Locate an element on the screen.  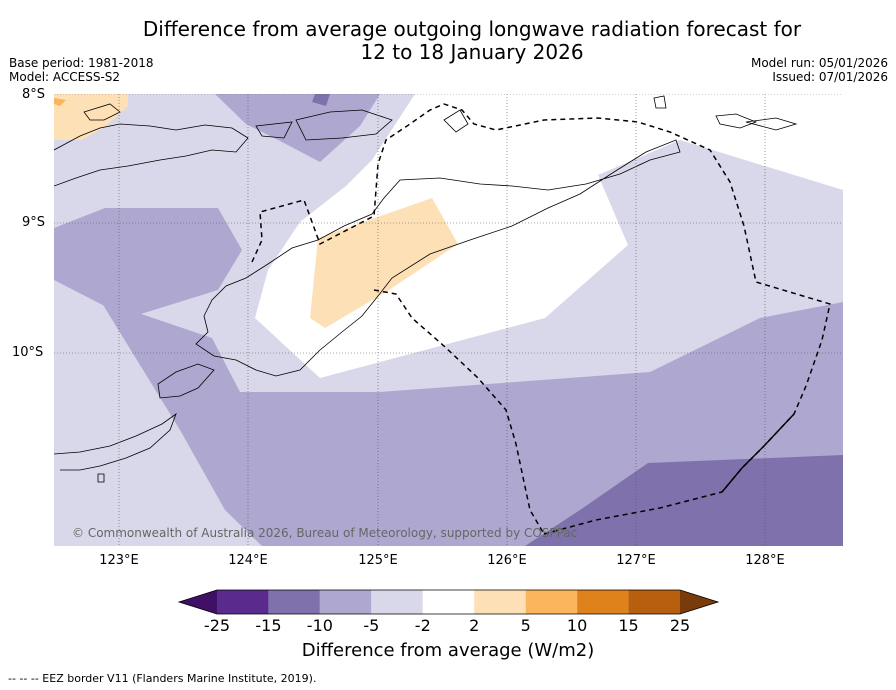
model-info: Base period: 1981-2018 Model: ACCESS-S2 is located at coordinates (81, 70).